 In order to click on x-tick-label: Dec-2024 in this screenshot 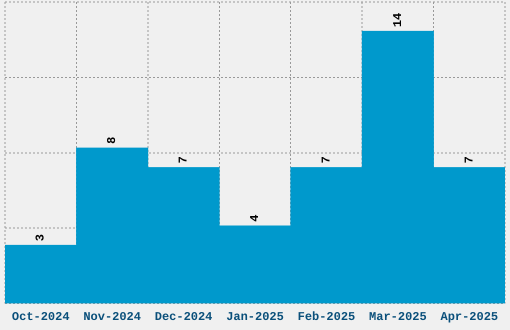, I will do `click(183, 317)`.